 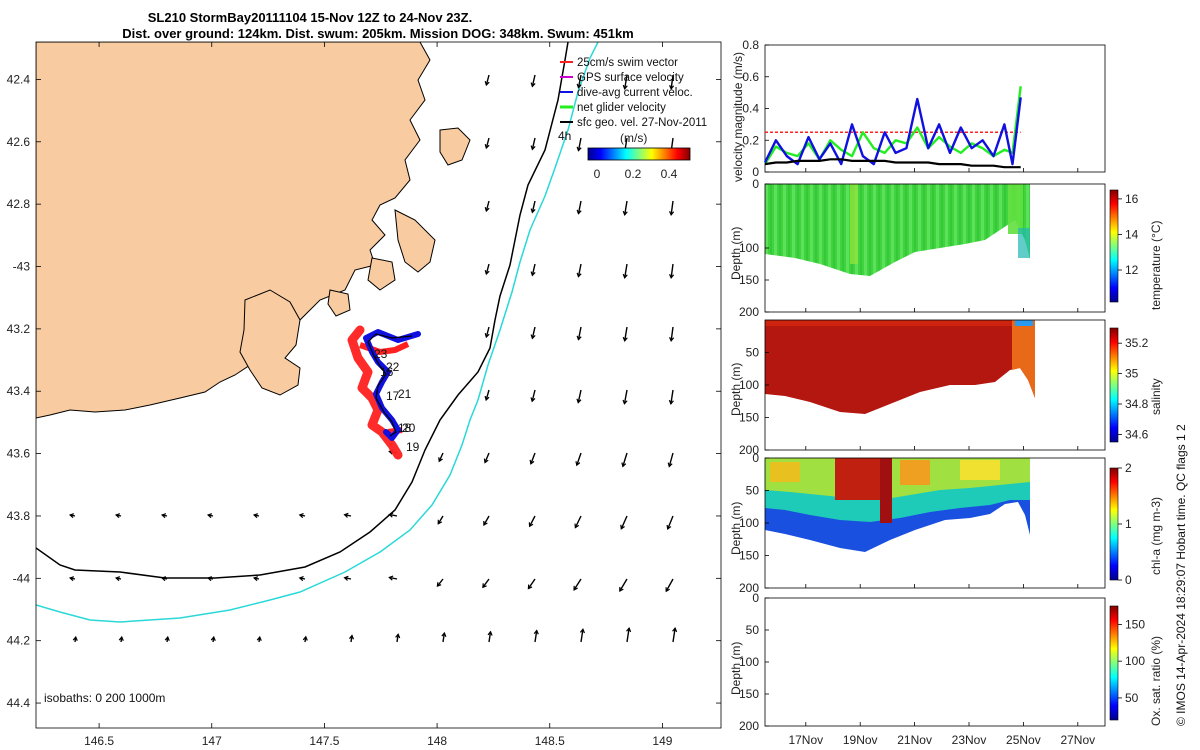 I want to click on legend-current-label: dive-avg current veloc., so click(x=635, y=93).